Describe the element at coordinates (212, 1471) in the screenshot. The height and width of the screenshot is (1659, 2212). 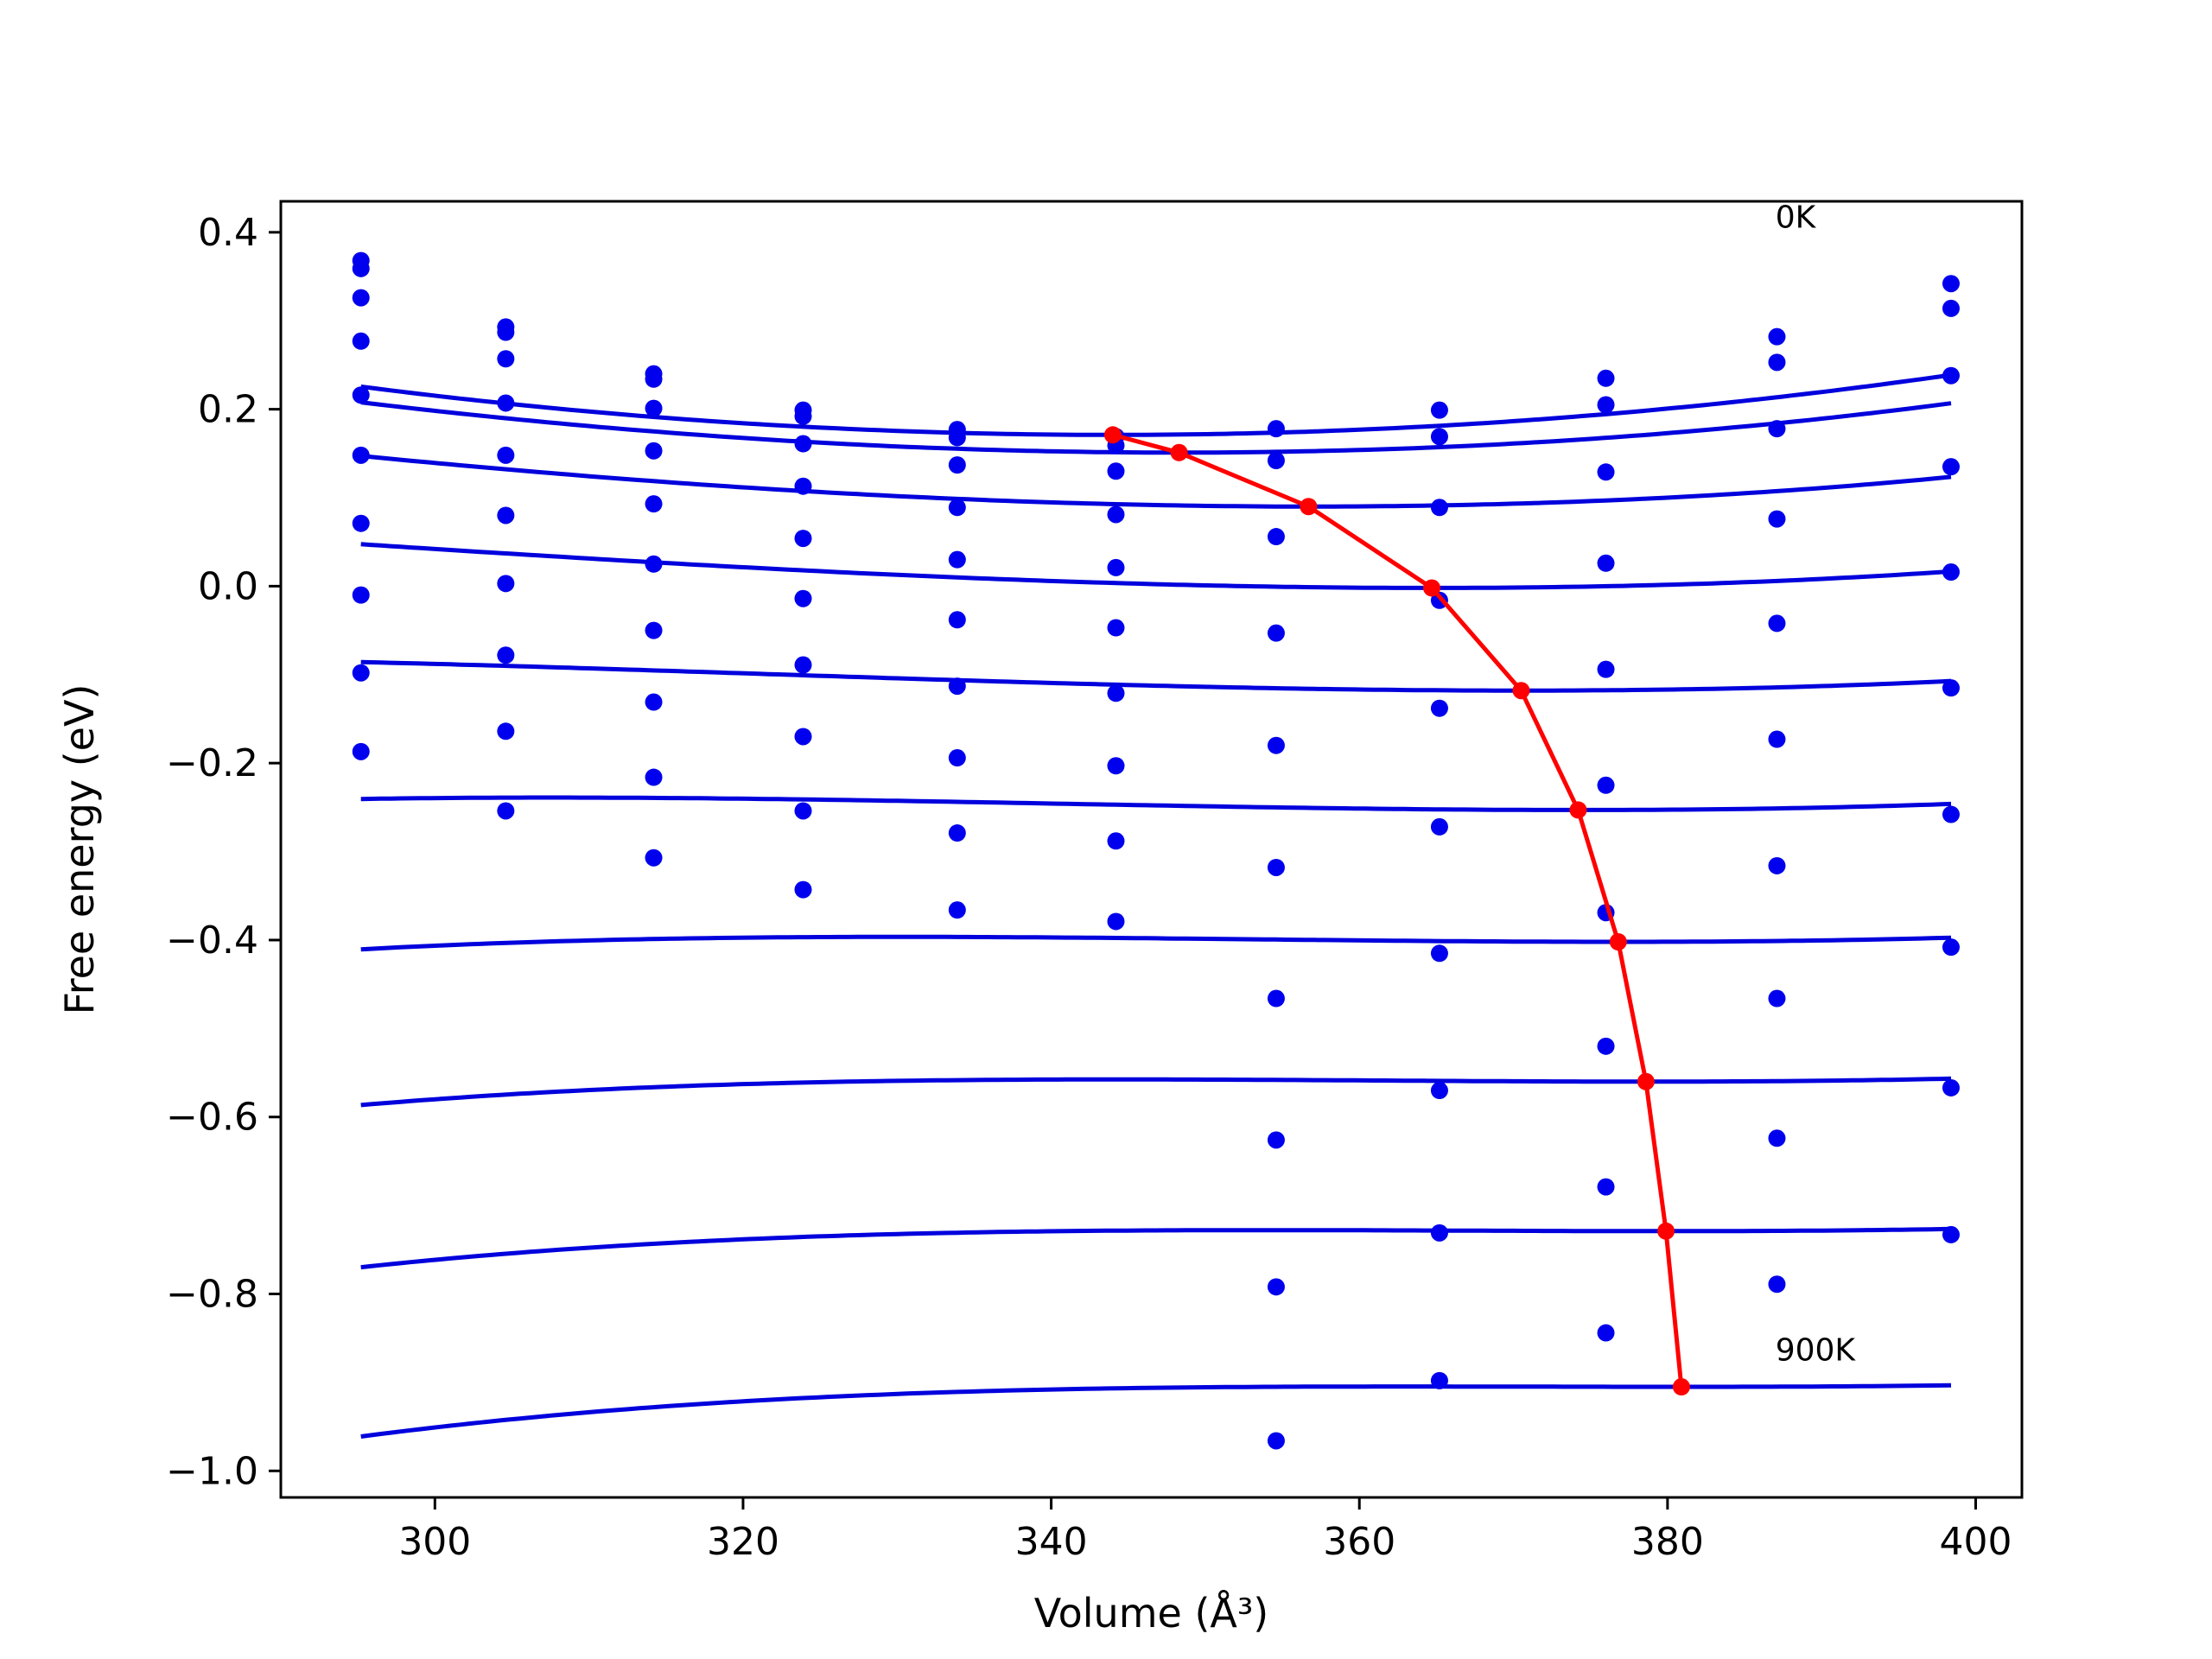
I see `y-tick-label: −1.0` at that location.